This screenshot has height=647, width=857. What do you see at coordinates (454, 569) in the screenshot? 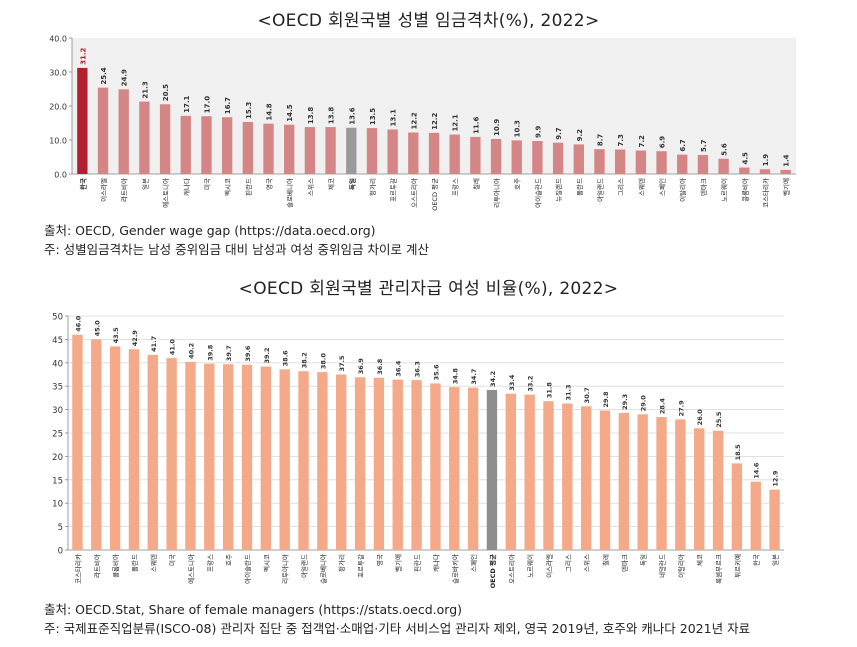
I see `x-category-label: 슬로바키아` at bounding box center [454, 569].